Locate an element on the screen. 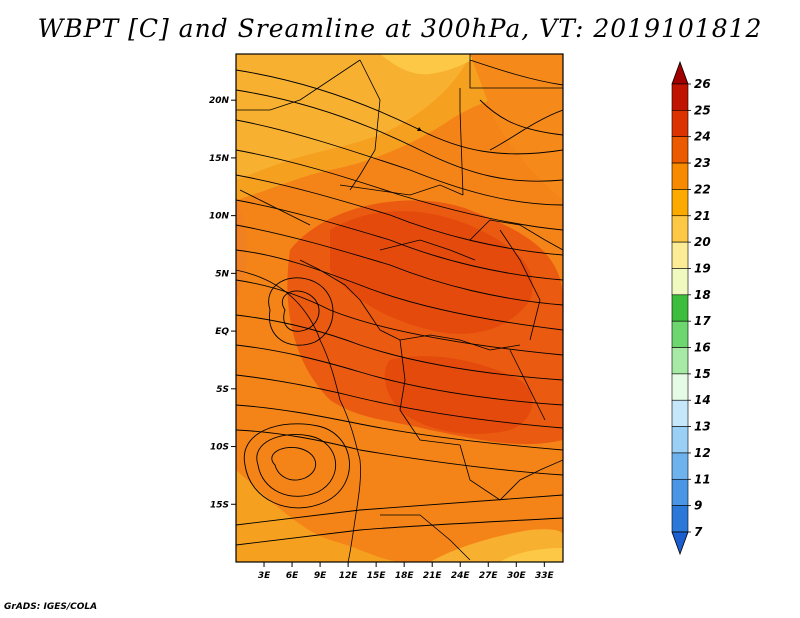 This screenshot has height=618, width=800. colorbar-label: 14 is located at coordinates (702, 400).